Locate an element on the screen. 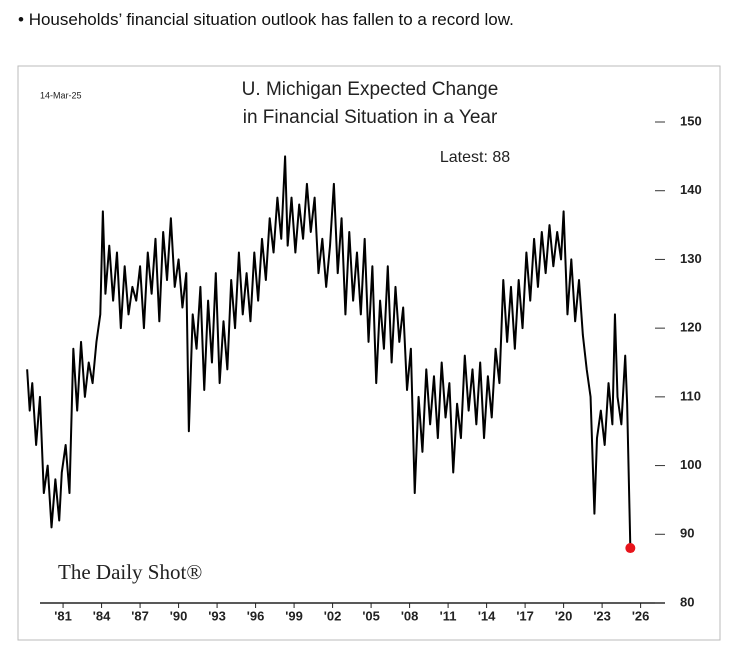 This screenshot has height=651, width=732. x-tick-label: '02 is located at coordinates (333, 615).